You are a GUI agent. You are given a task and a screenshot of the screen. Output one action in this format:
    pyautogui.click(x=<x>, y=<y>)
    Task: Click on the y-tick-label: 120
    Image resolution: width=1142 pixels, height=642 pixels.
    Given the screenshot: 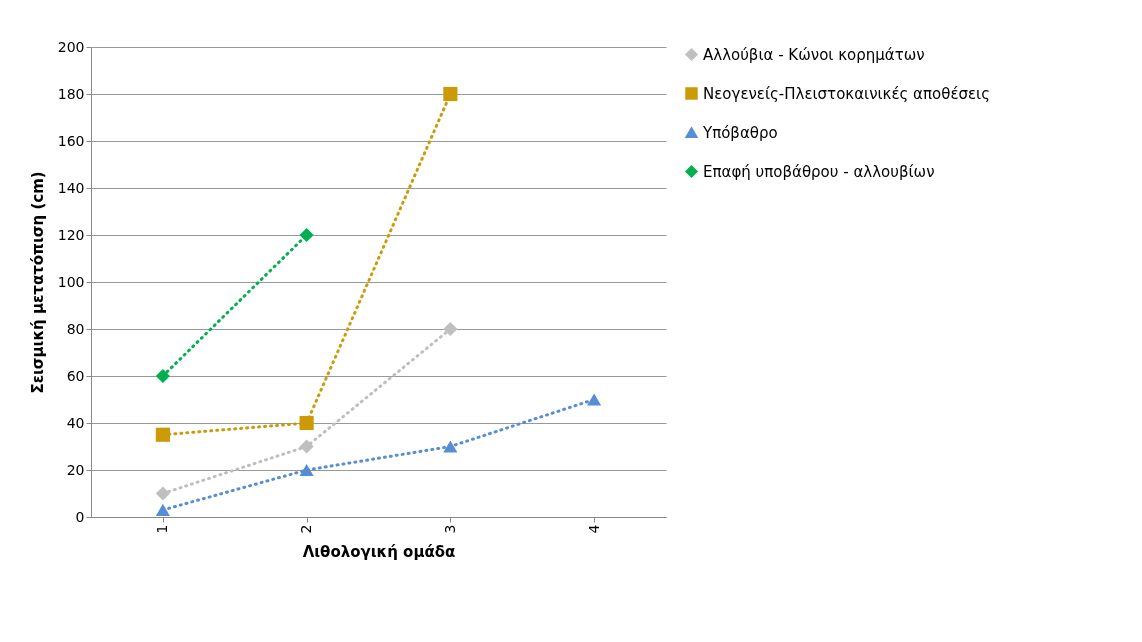 What is the action you would take?
    pyautogui.click(x=71, y=234)
    